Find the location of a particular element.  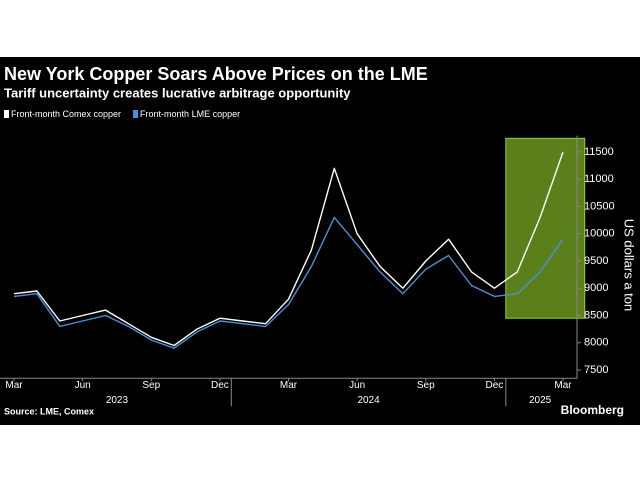

highlight-box is located at coordinates (545, 228).